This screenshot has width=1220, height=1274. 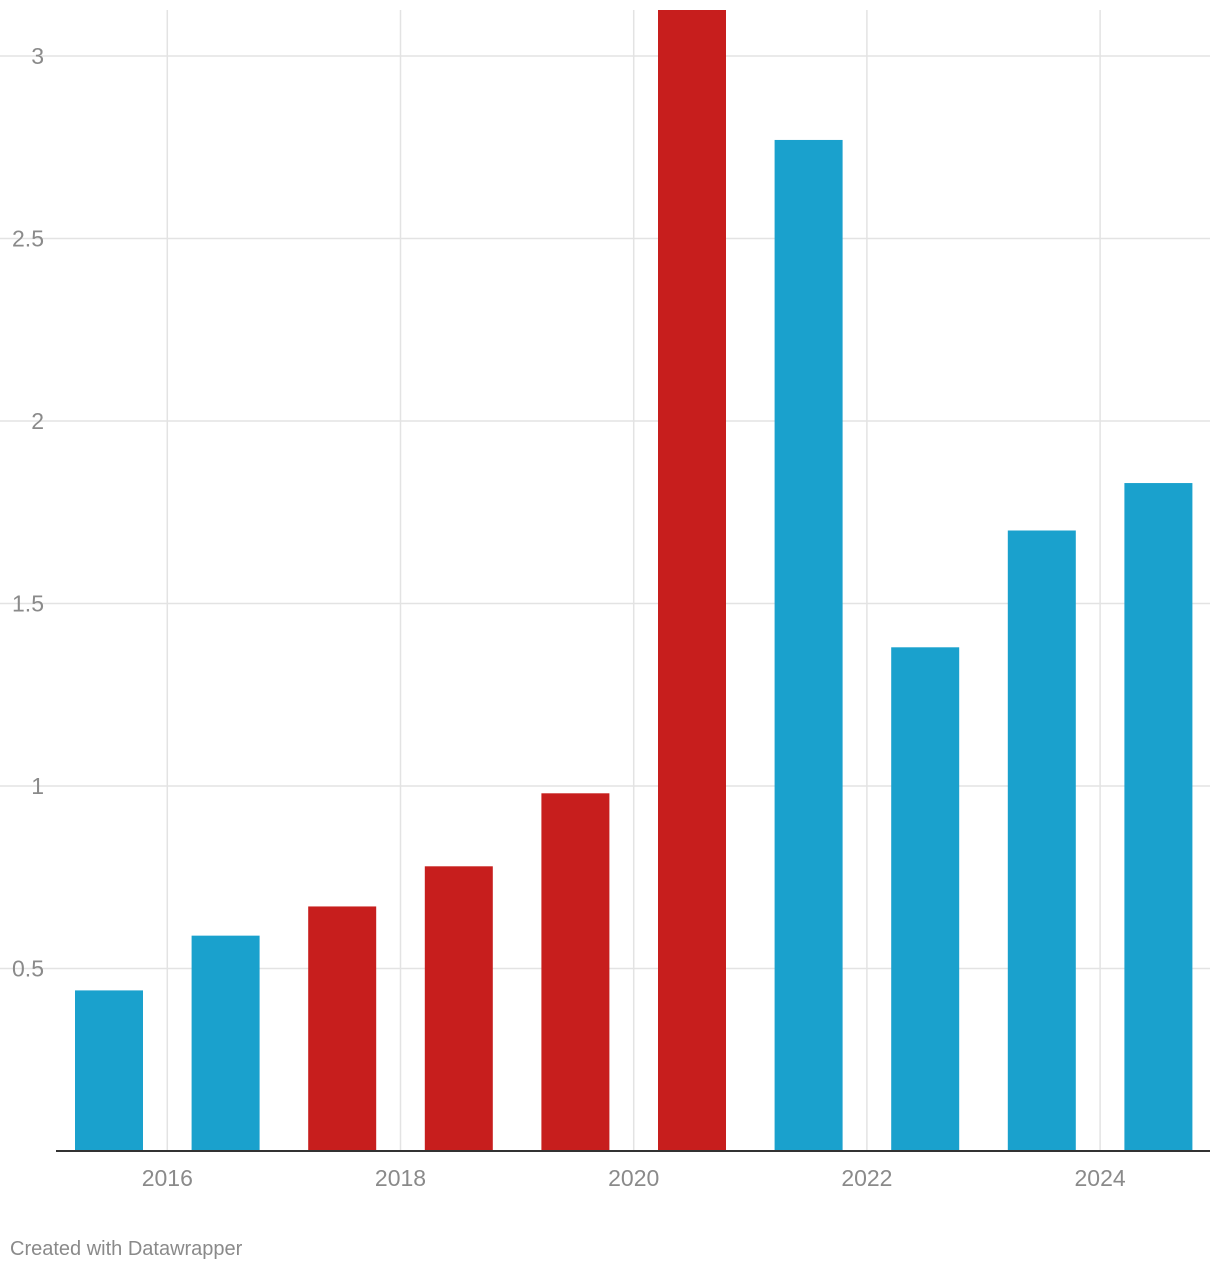 What do you see at coordinates (28, 604) in the screenshot?
I see `y-tick-label: 1.5` at bounding box center [28, 604].